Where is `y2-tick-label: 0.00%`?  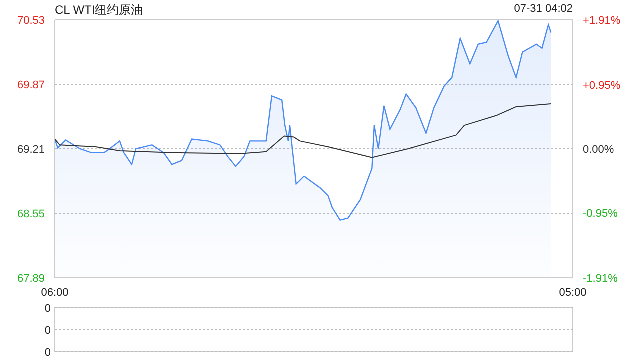 y2-tick-label: 0.00% is located at coordinates (598, 150).